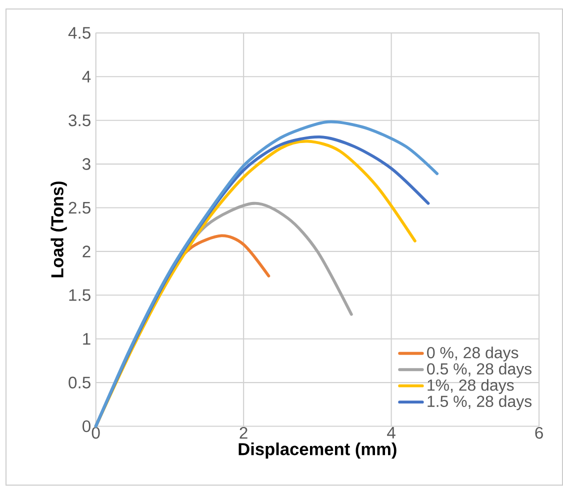  What do you see at coordinates (479, 370) in the screenshot?
I see `legend-label: 0.5 %, 28 days` at bounding box center [479, 370].